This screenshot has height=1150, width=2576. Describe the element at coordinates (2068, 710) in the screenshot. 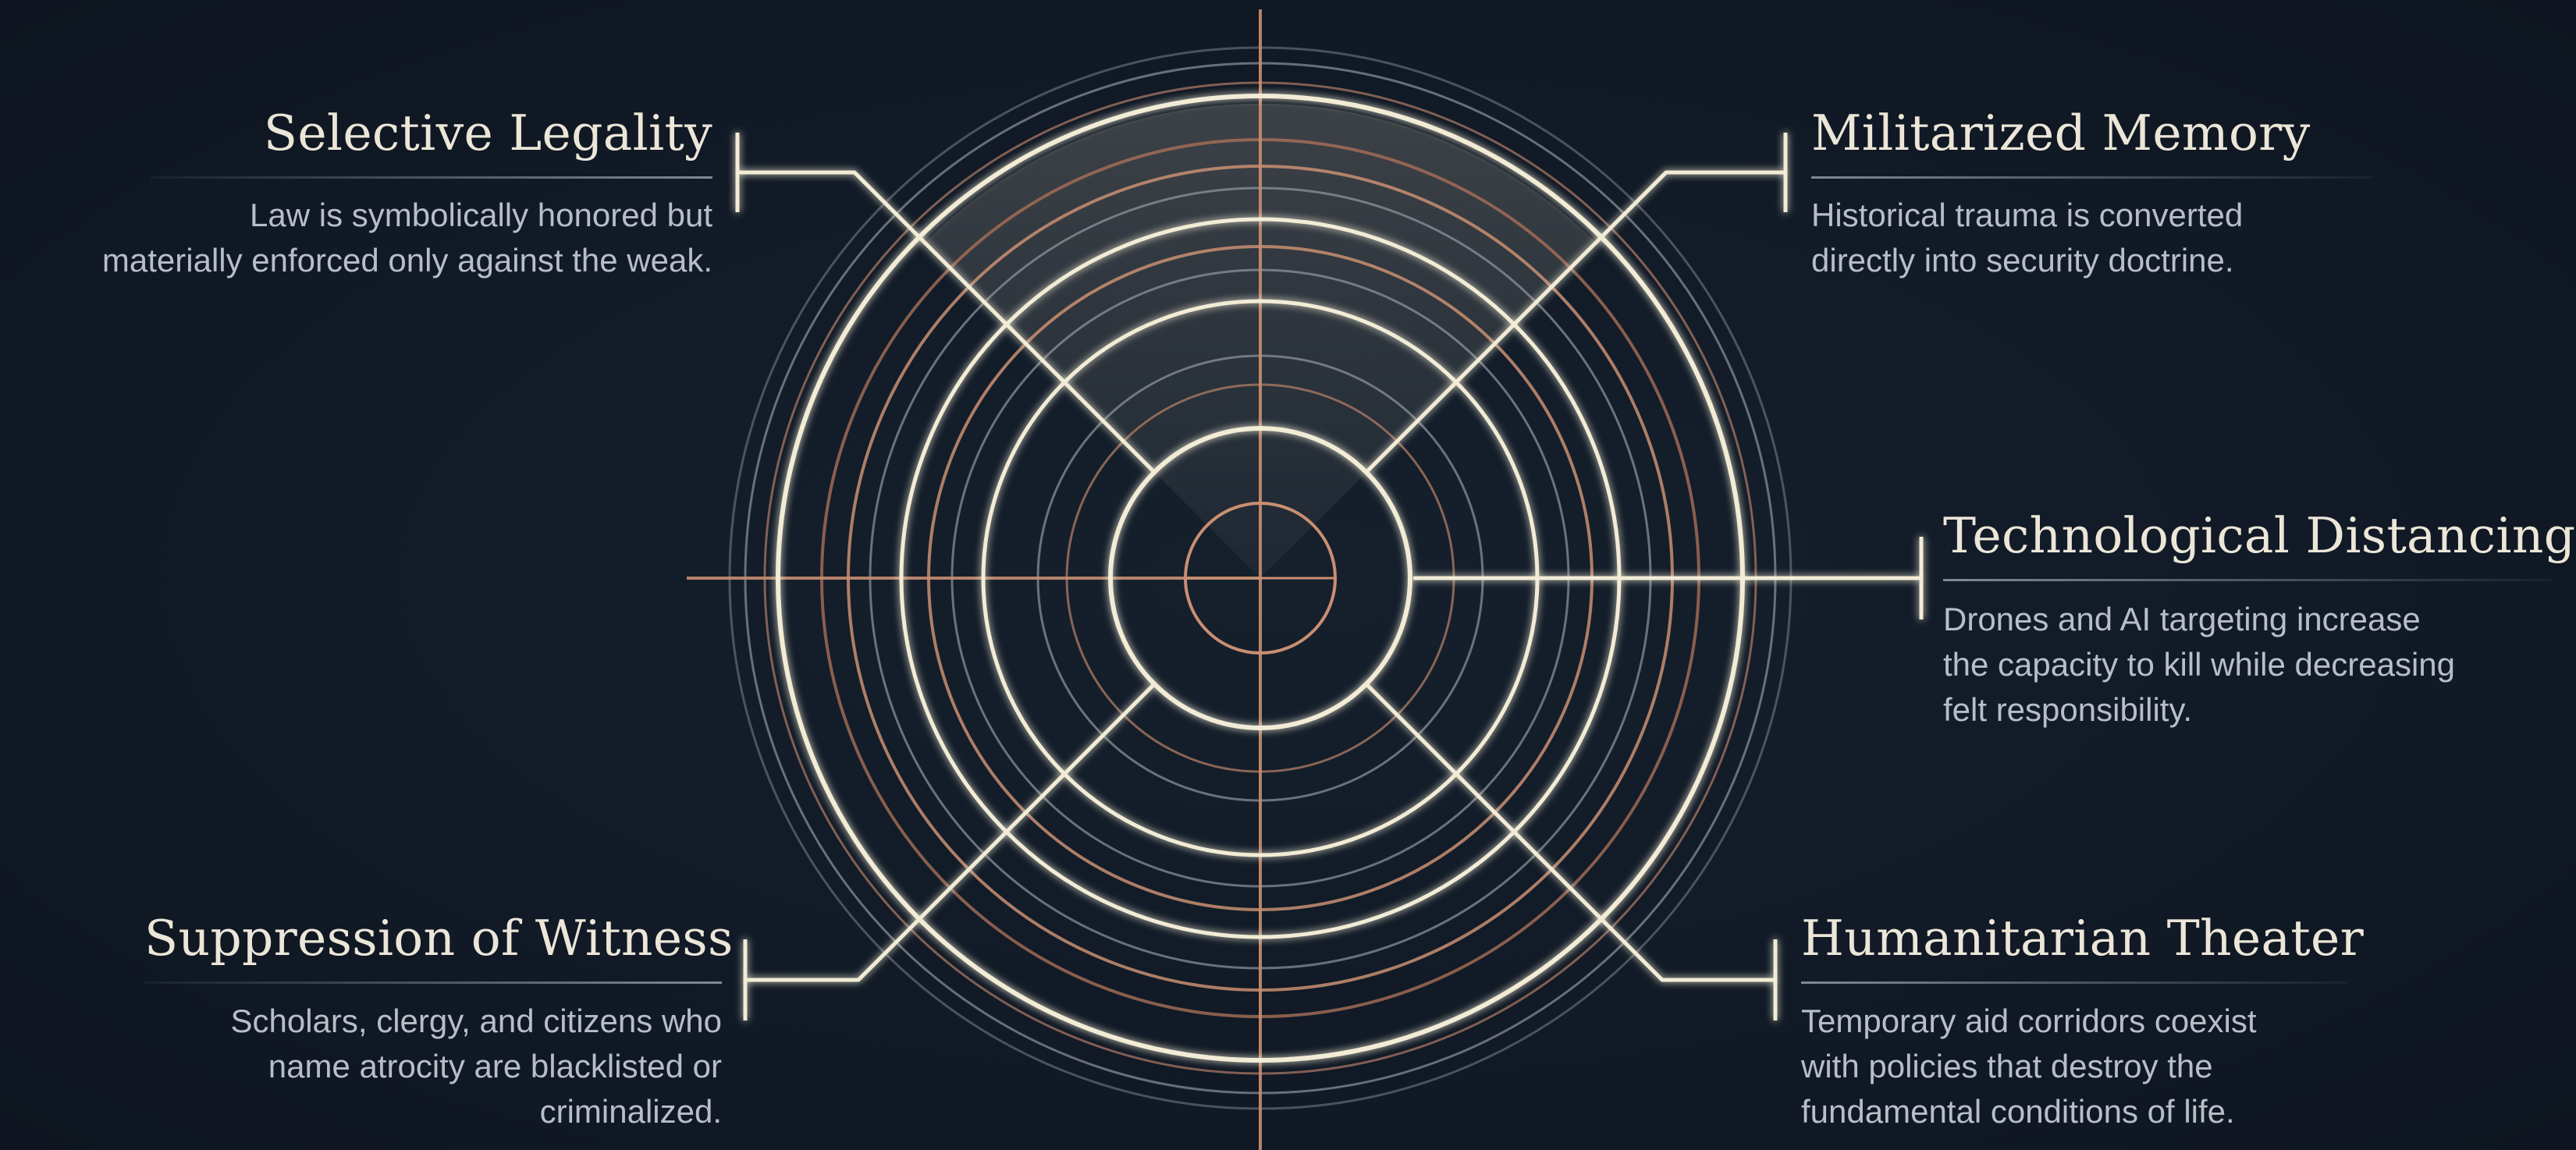

I see `technological-distancing-description-line-3: felt responsibility.` at that location.